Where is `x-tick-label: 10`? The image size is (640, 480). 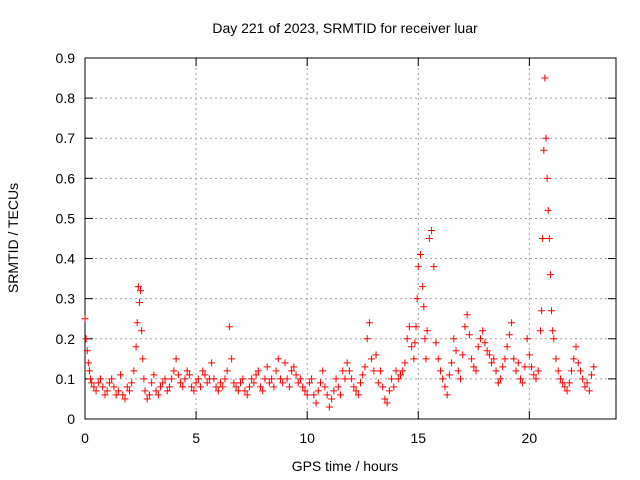 x-tick-label: 10 is located at coordinates (307, 438).